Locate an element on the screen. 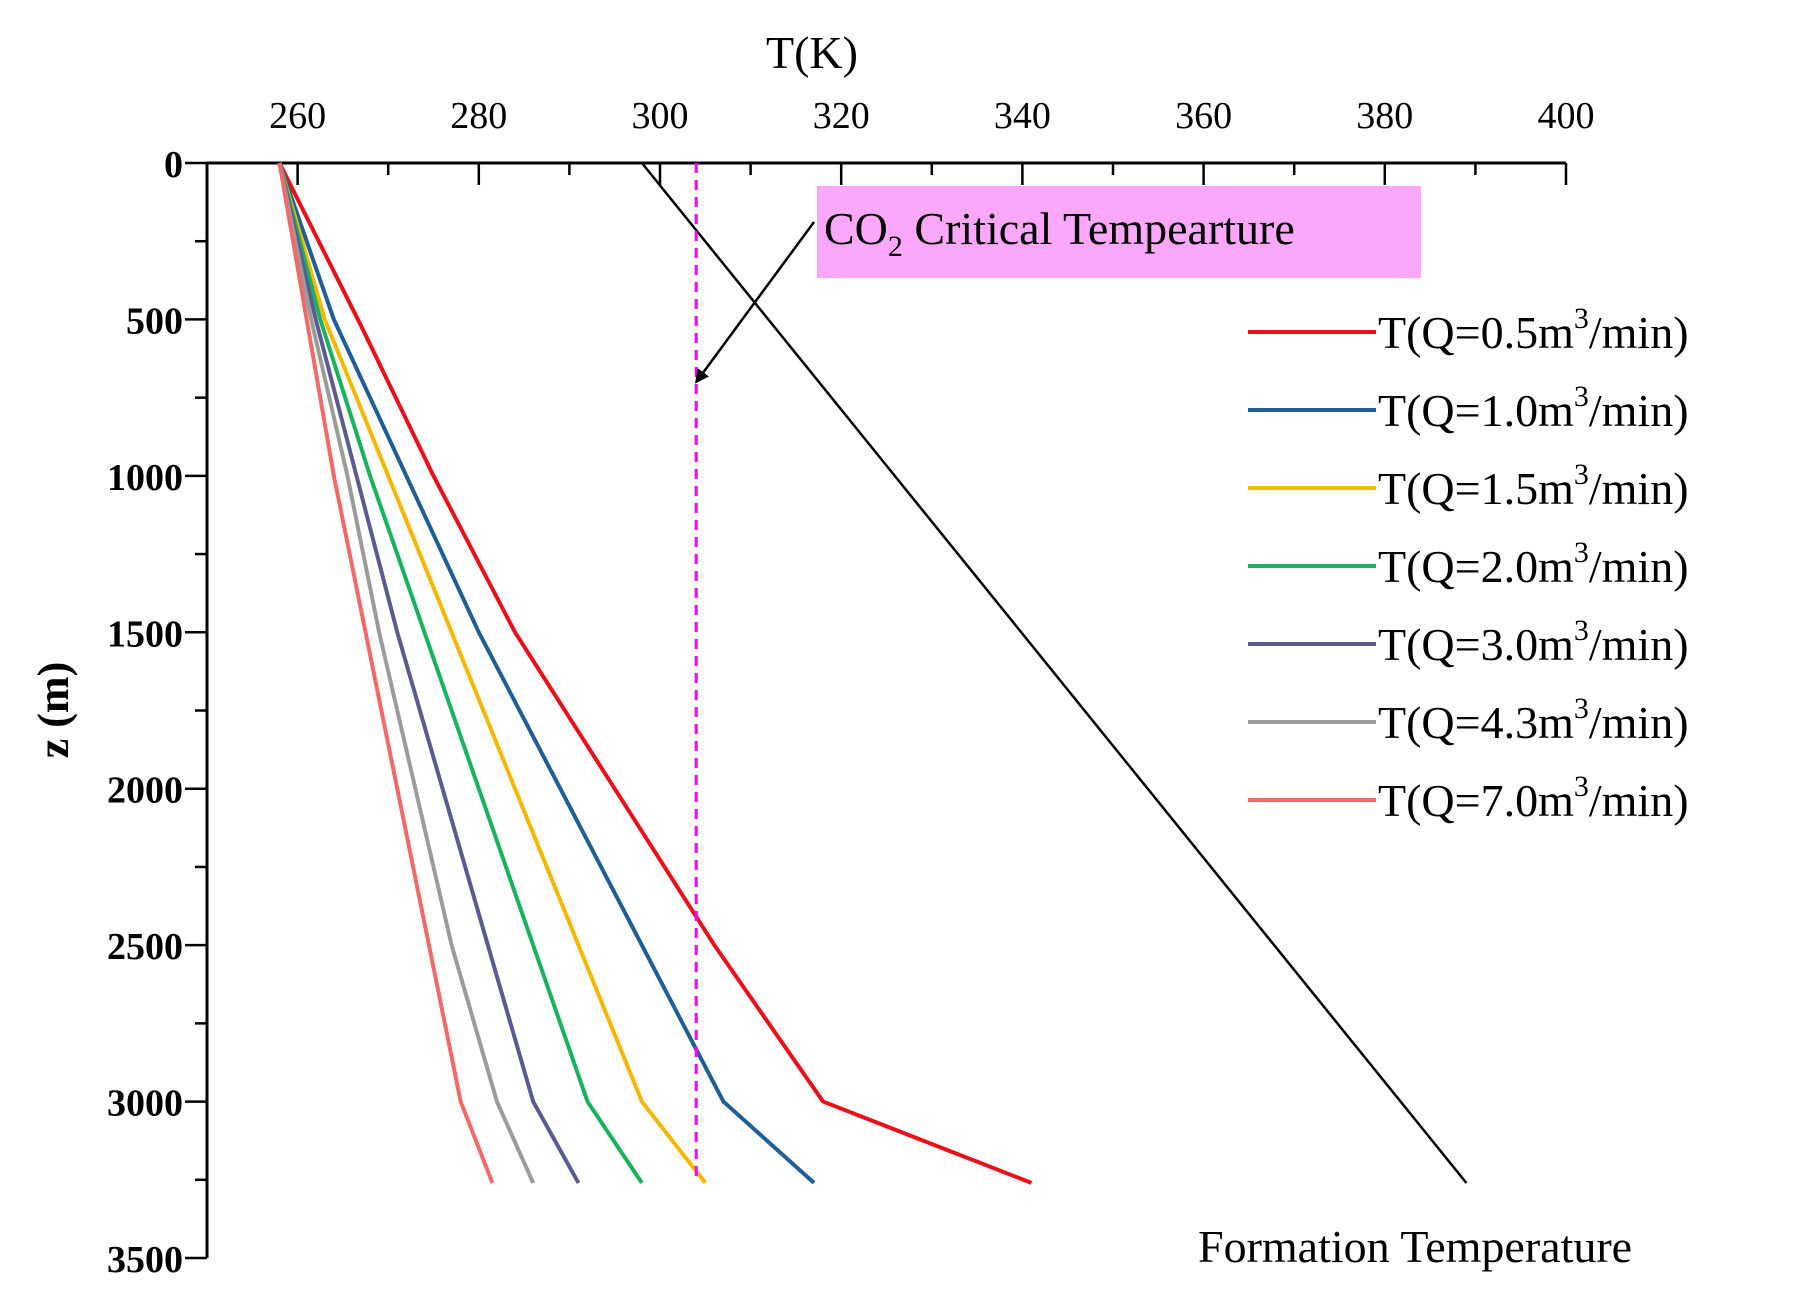  annotation-arrow is located at coordinates (755, 302).